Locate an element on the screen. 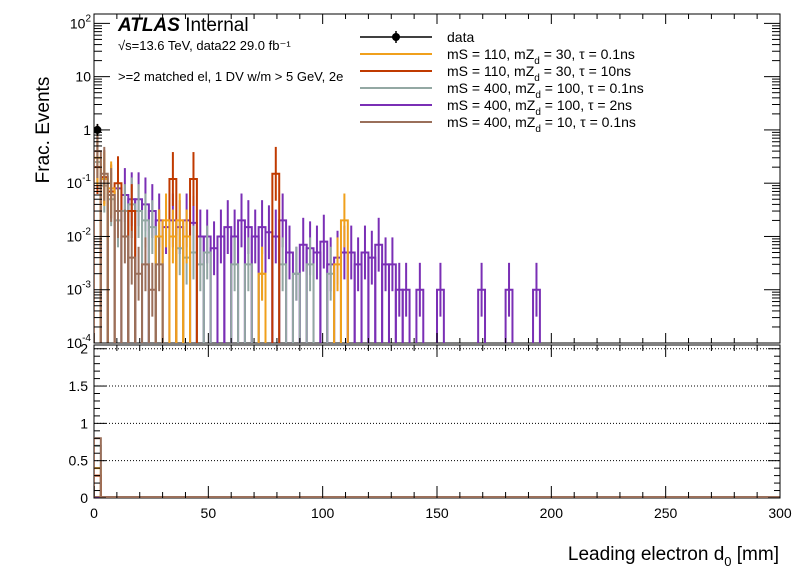  y-tick-label: 10⁻⁴ is located at coordinates (79, 342).